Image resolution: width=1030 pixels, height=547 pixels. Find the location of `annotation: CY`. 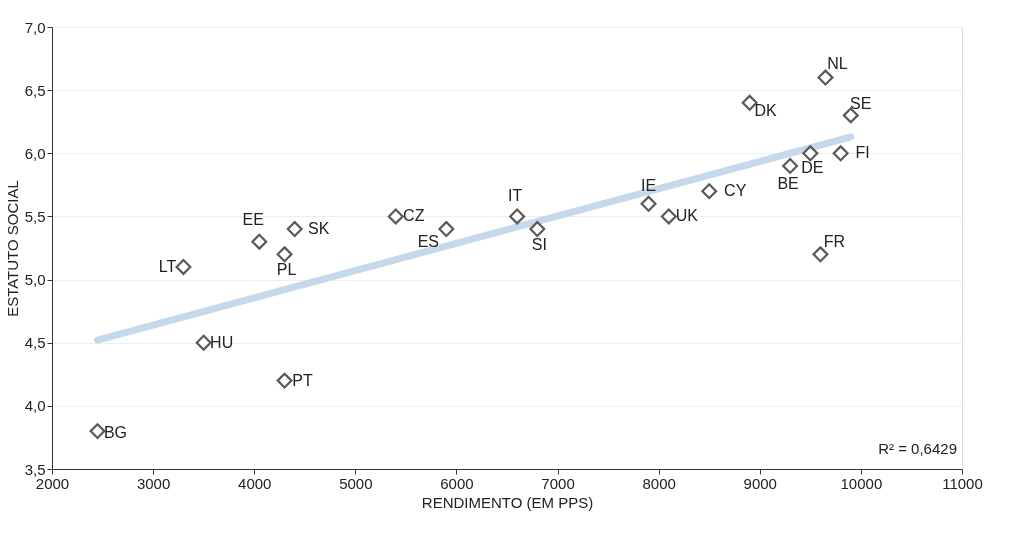

annotation: CY is located at coordinates (735, 191).